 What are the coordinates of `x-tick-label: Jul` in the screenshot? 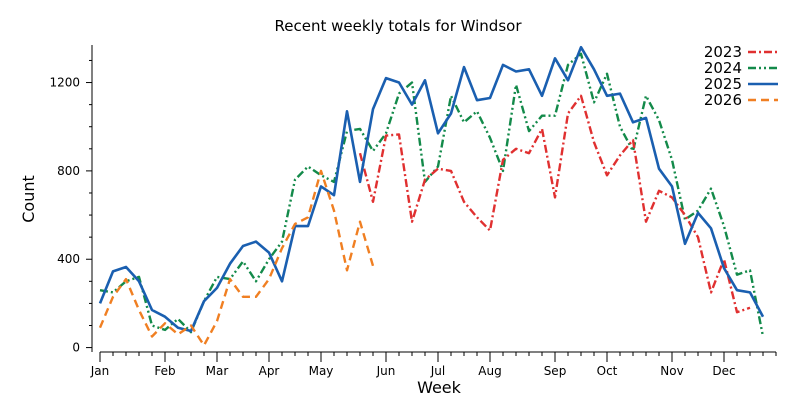 It's located at (437, 371).